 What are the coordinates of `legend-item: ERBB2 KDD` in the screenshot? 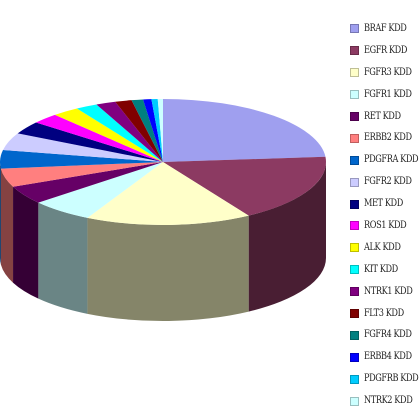 It's located at (385, 138).